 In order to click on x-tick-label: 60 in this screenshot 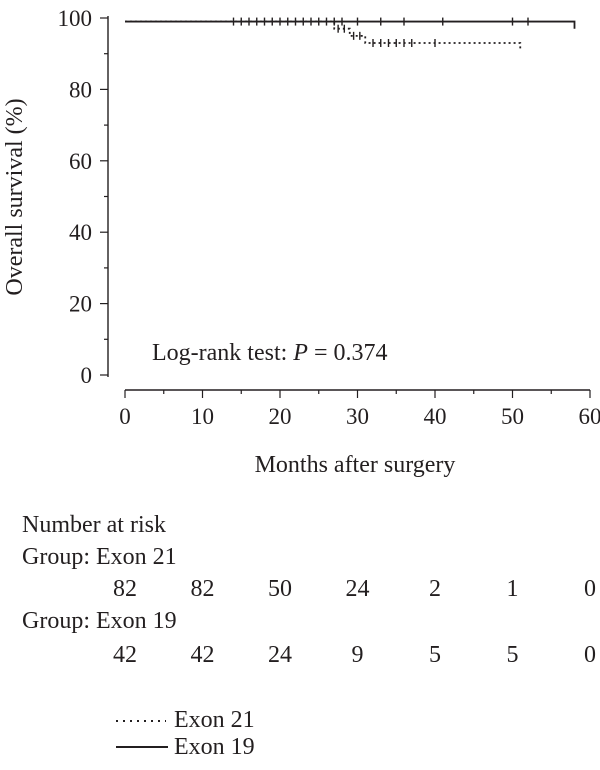, I will do `click(589, 416)`.